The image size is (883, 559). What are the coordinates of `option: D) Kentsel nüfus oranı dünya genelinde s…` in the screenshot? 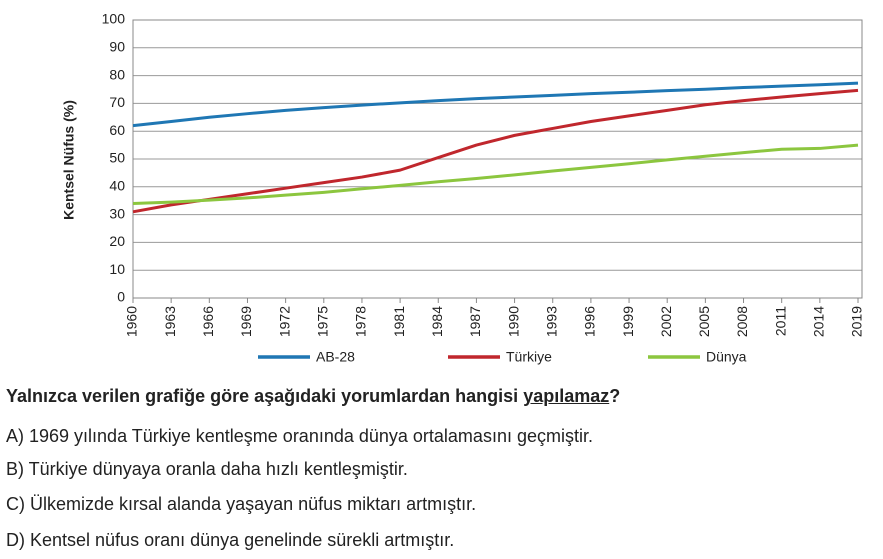 It's located at (230, 540).